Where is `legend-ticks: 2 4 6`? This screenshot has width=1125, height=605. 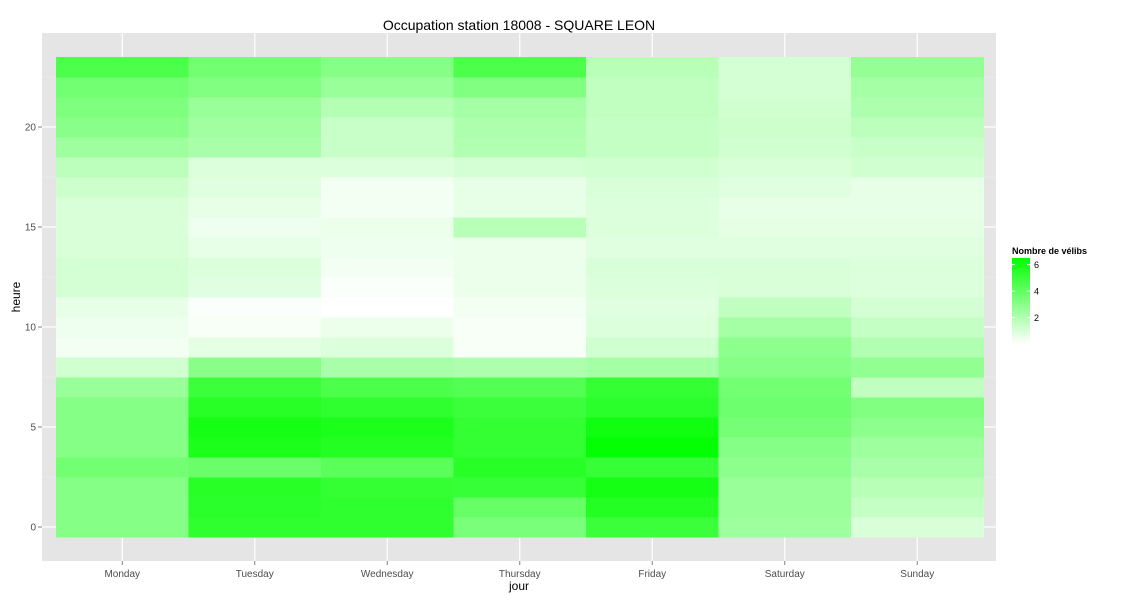 legend-ticks: 2 4 6 is located at coordinates (1025, 291).